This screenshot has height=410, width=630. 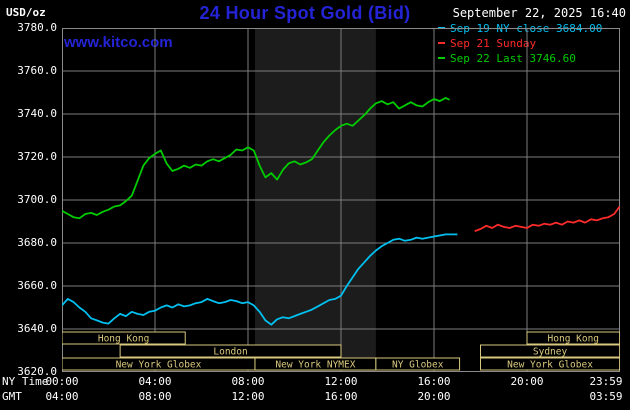 I want to click on unit-label: USD/oz, so click(x=26, y=12).